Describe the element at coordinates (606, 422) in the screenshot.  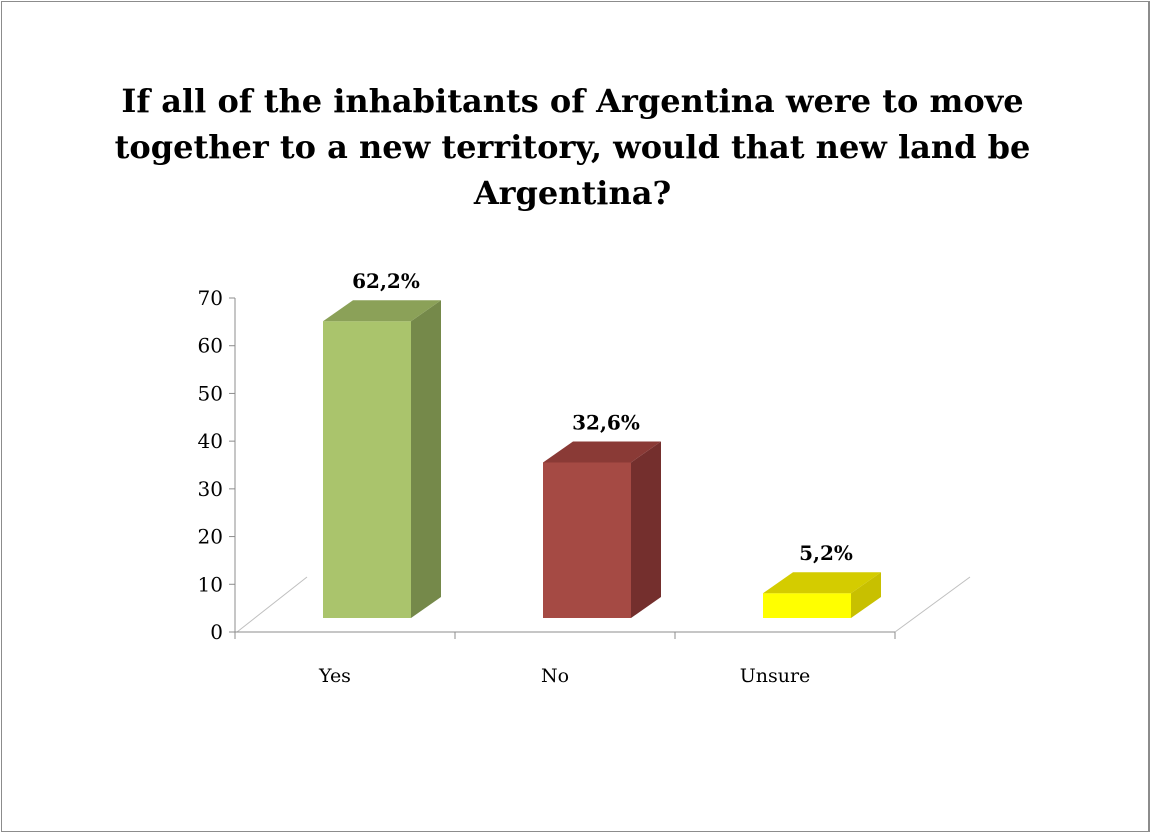
I see `data-label-no: 32,6%` at that location.